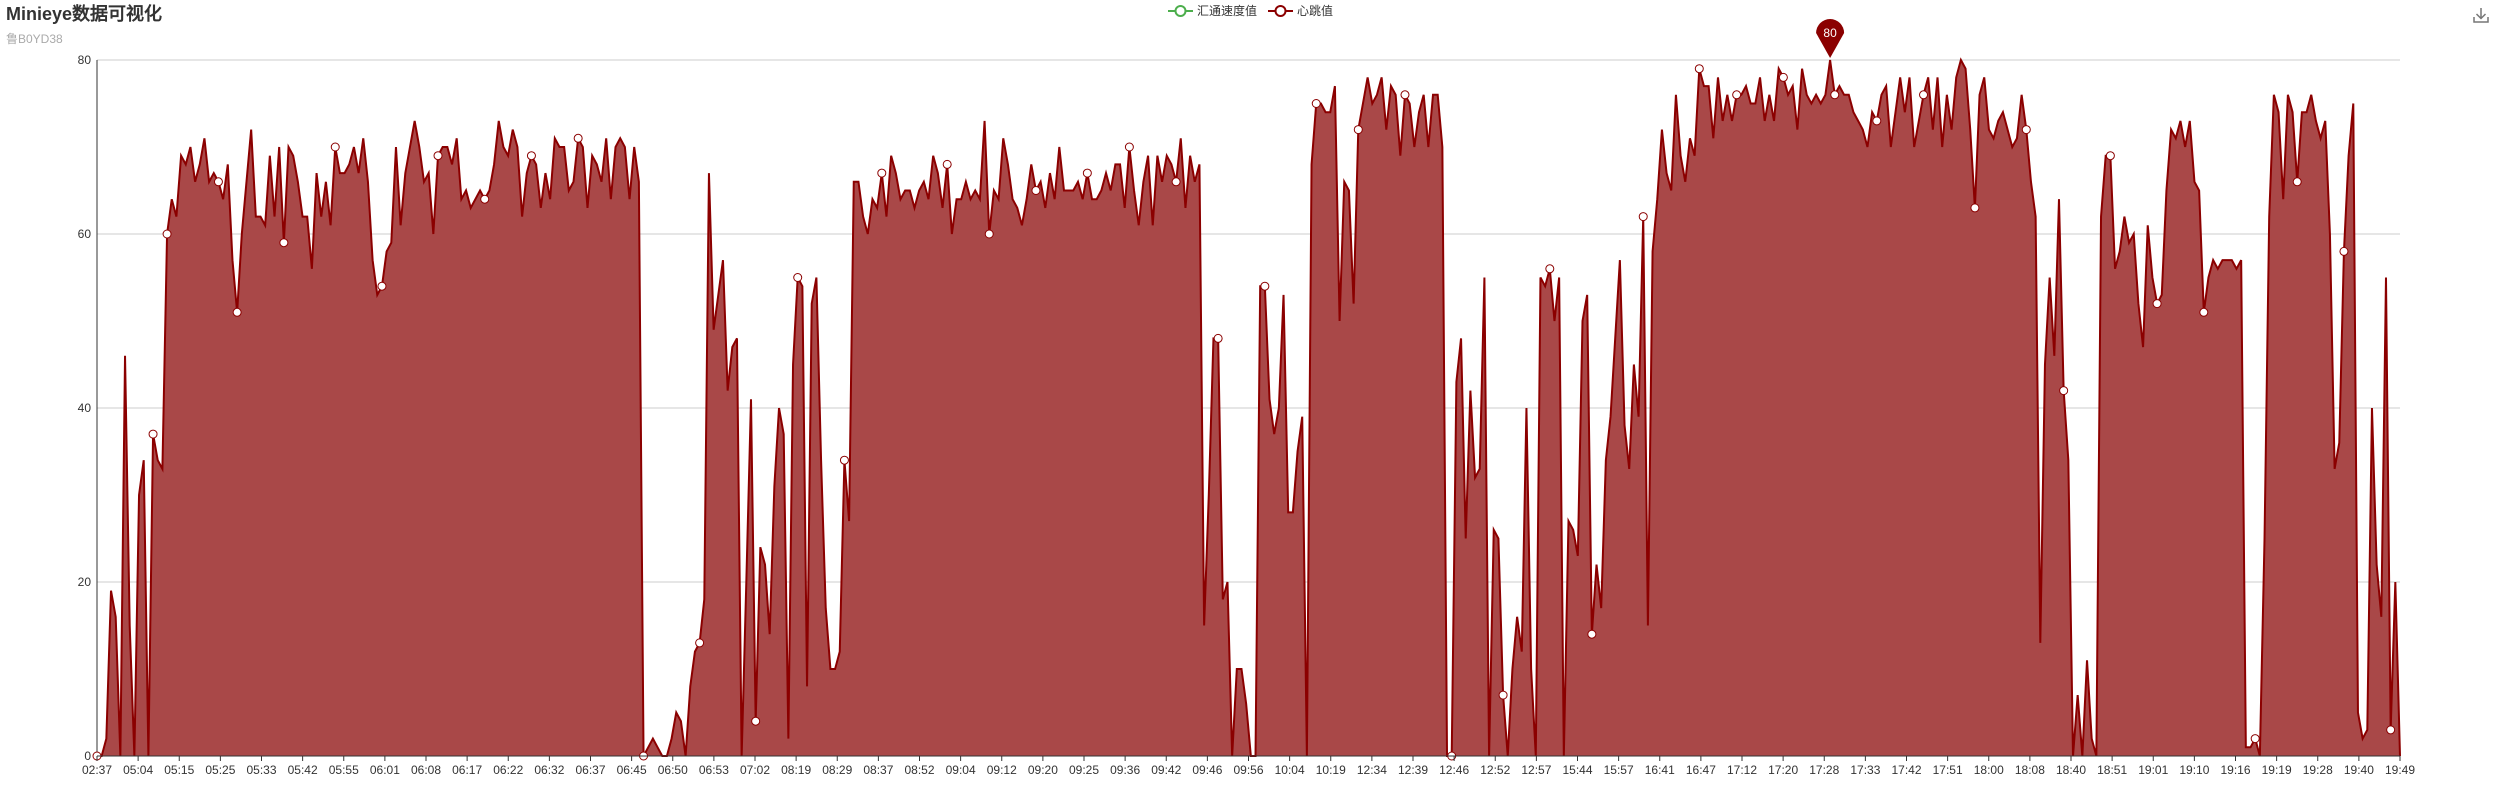 The image size is (2500, 800). What do you see at coordinates (1830, 33) in the screenshot?
I see `max-marker-label: 80` at bounding box center [1830, 33].